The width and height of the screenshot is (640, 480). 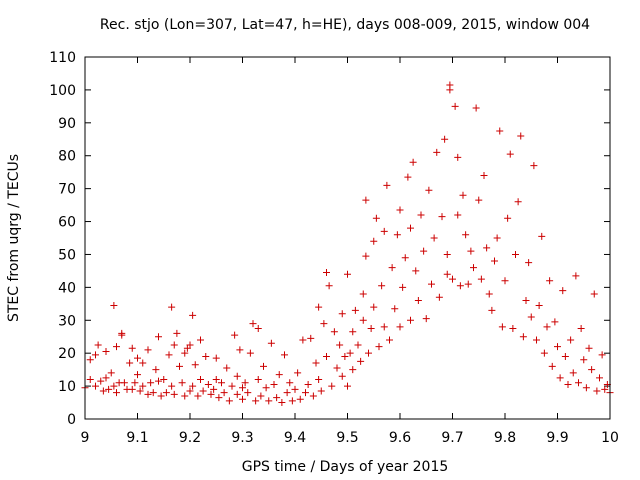 What do you see at coordinates (610, 438) in the screenshot?
I see `x-tick-label: 10` at bounding box center [610, 438].